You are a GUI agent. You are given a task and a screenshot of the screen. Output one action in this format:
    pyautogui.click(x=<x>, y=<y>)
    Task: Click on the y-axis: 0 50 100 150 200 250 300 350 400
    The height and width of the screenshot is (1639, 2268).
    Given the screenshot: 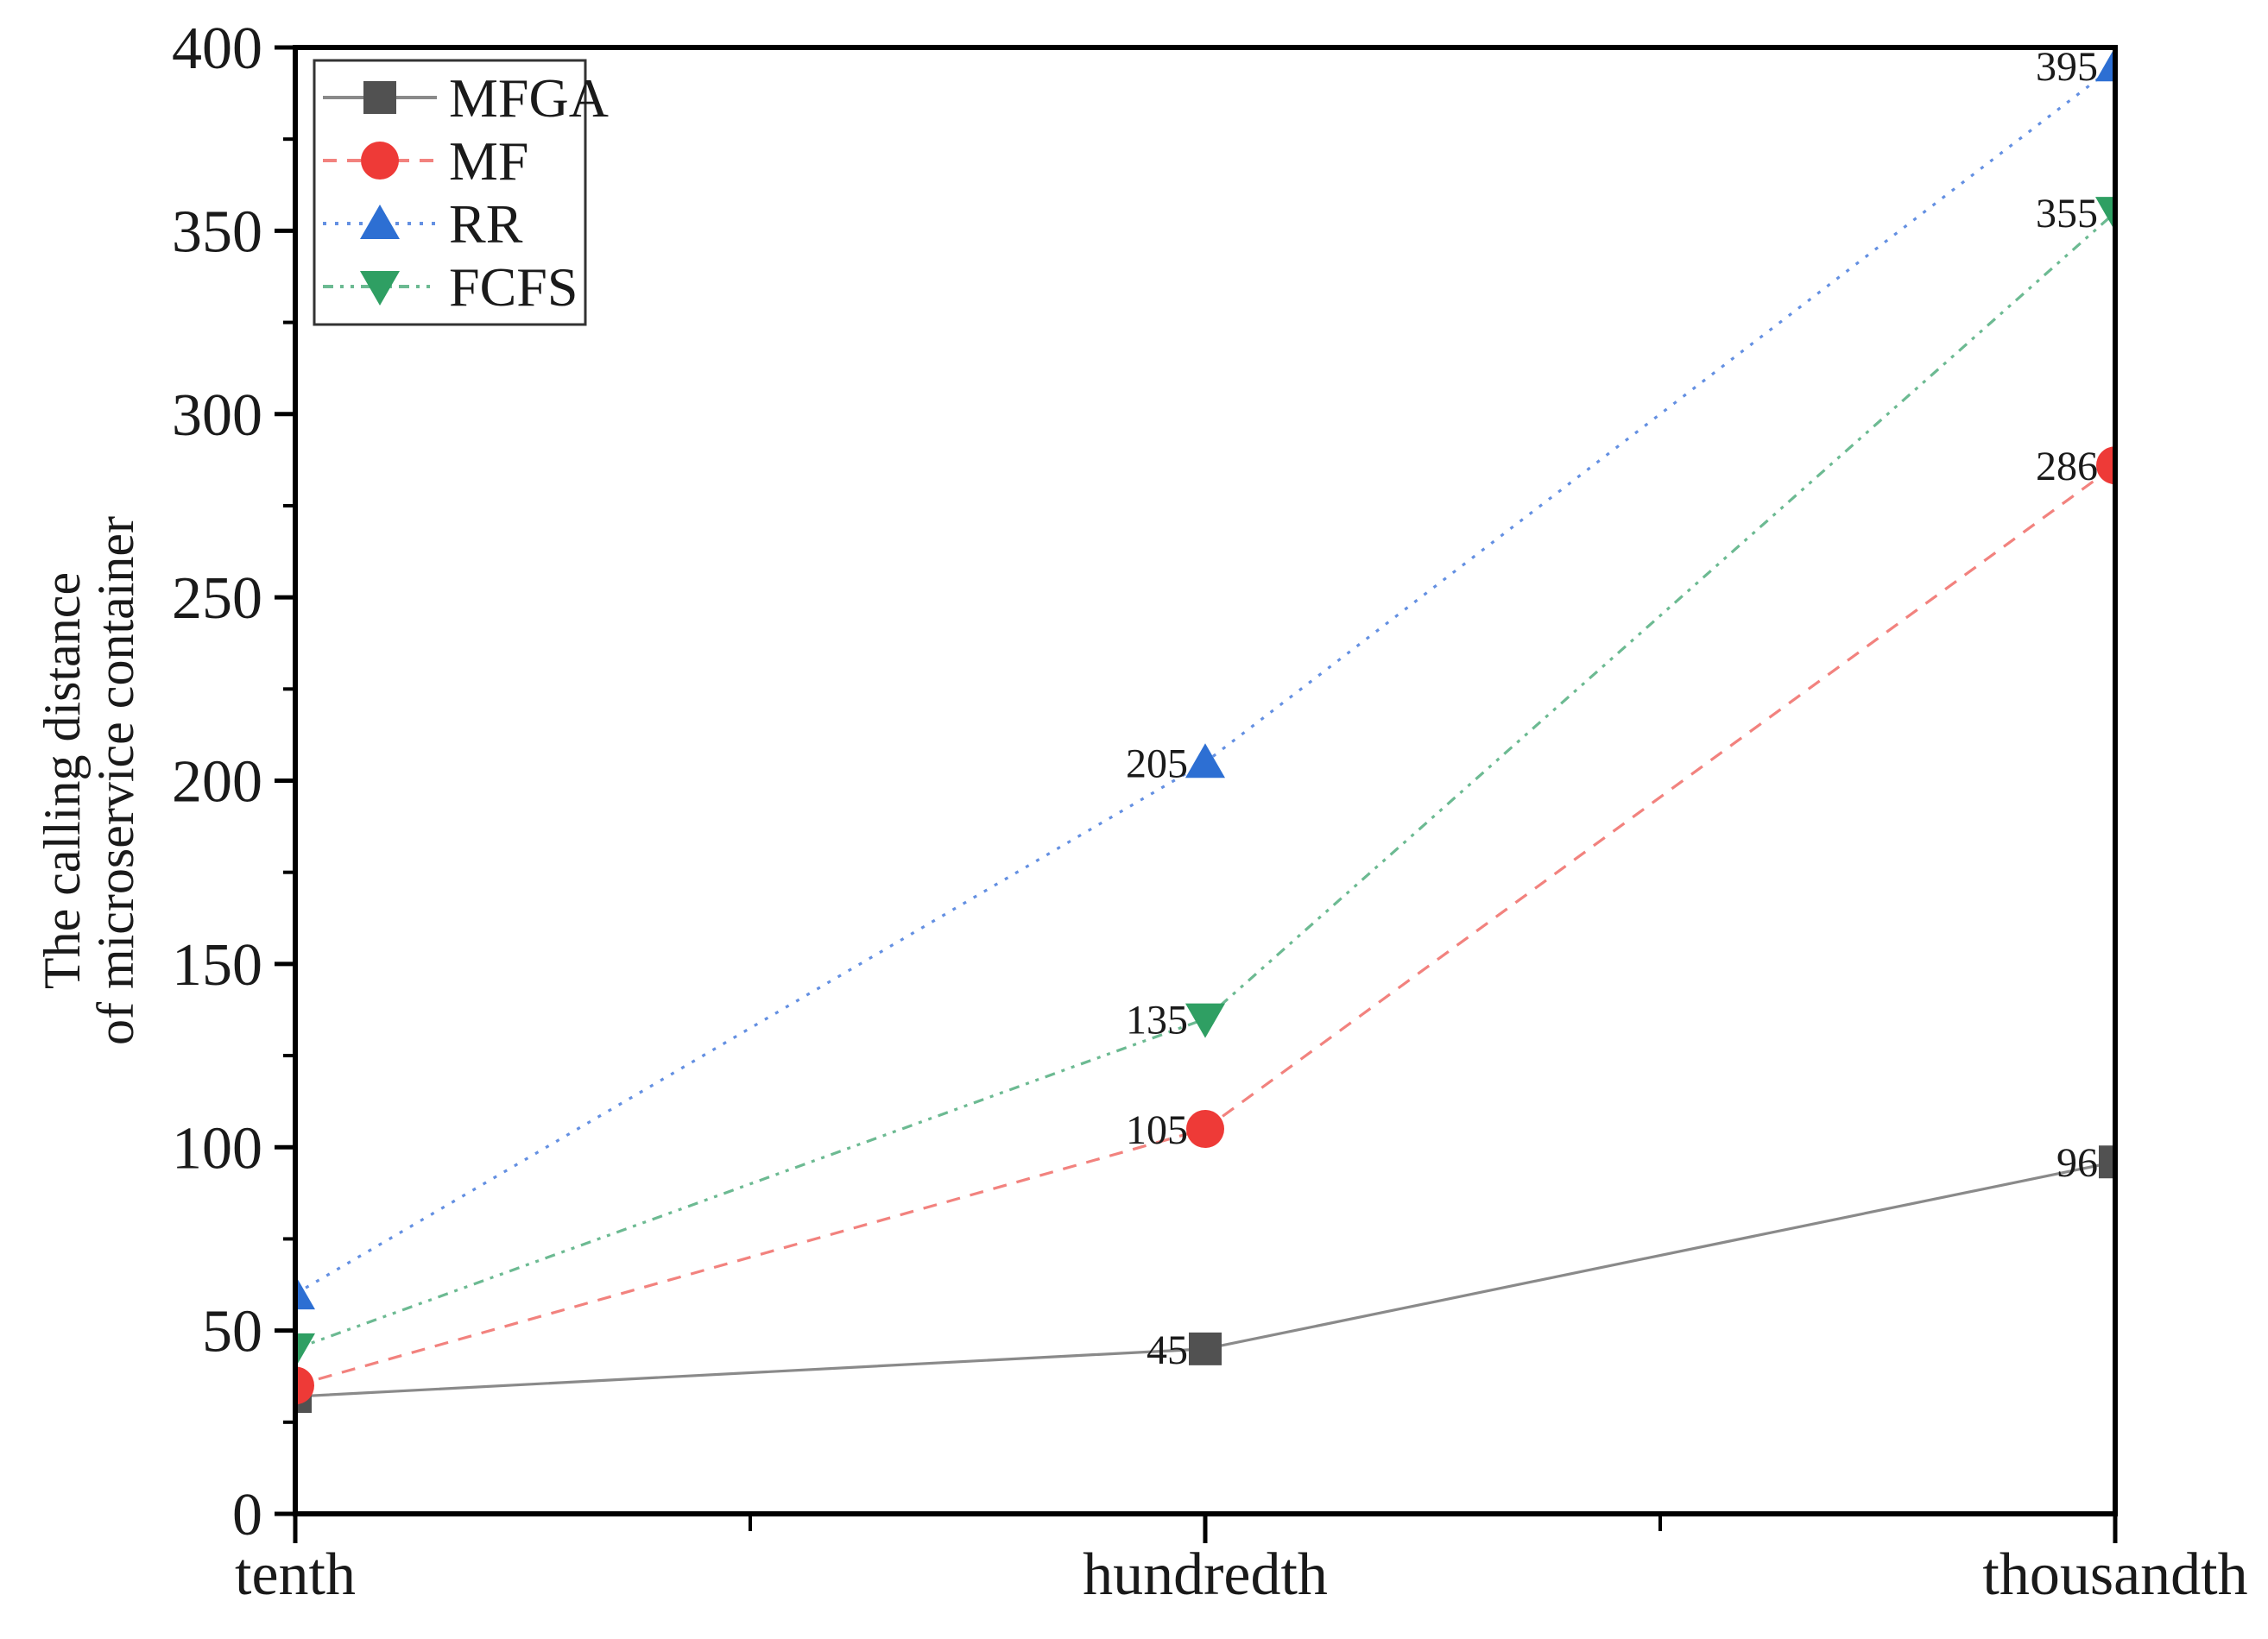 What is the action you would take?
    pyautogui.click(x=233, y=782)
    